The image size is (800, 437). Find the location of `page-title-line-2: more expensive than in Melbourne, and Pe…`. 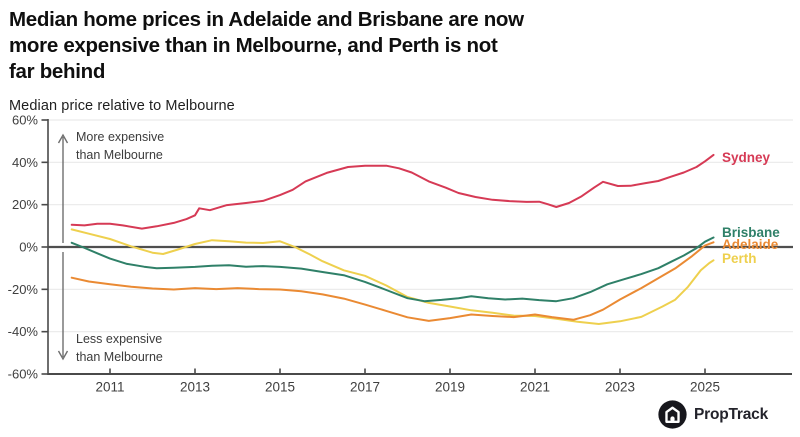

page-title-line-2: more expensive than in Melbourne, and Pe… is located at coordinates (253, 45).